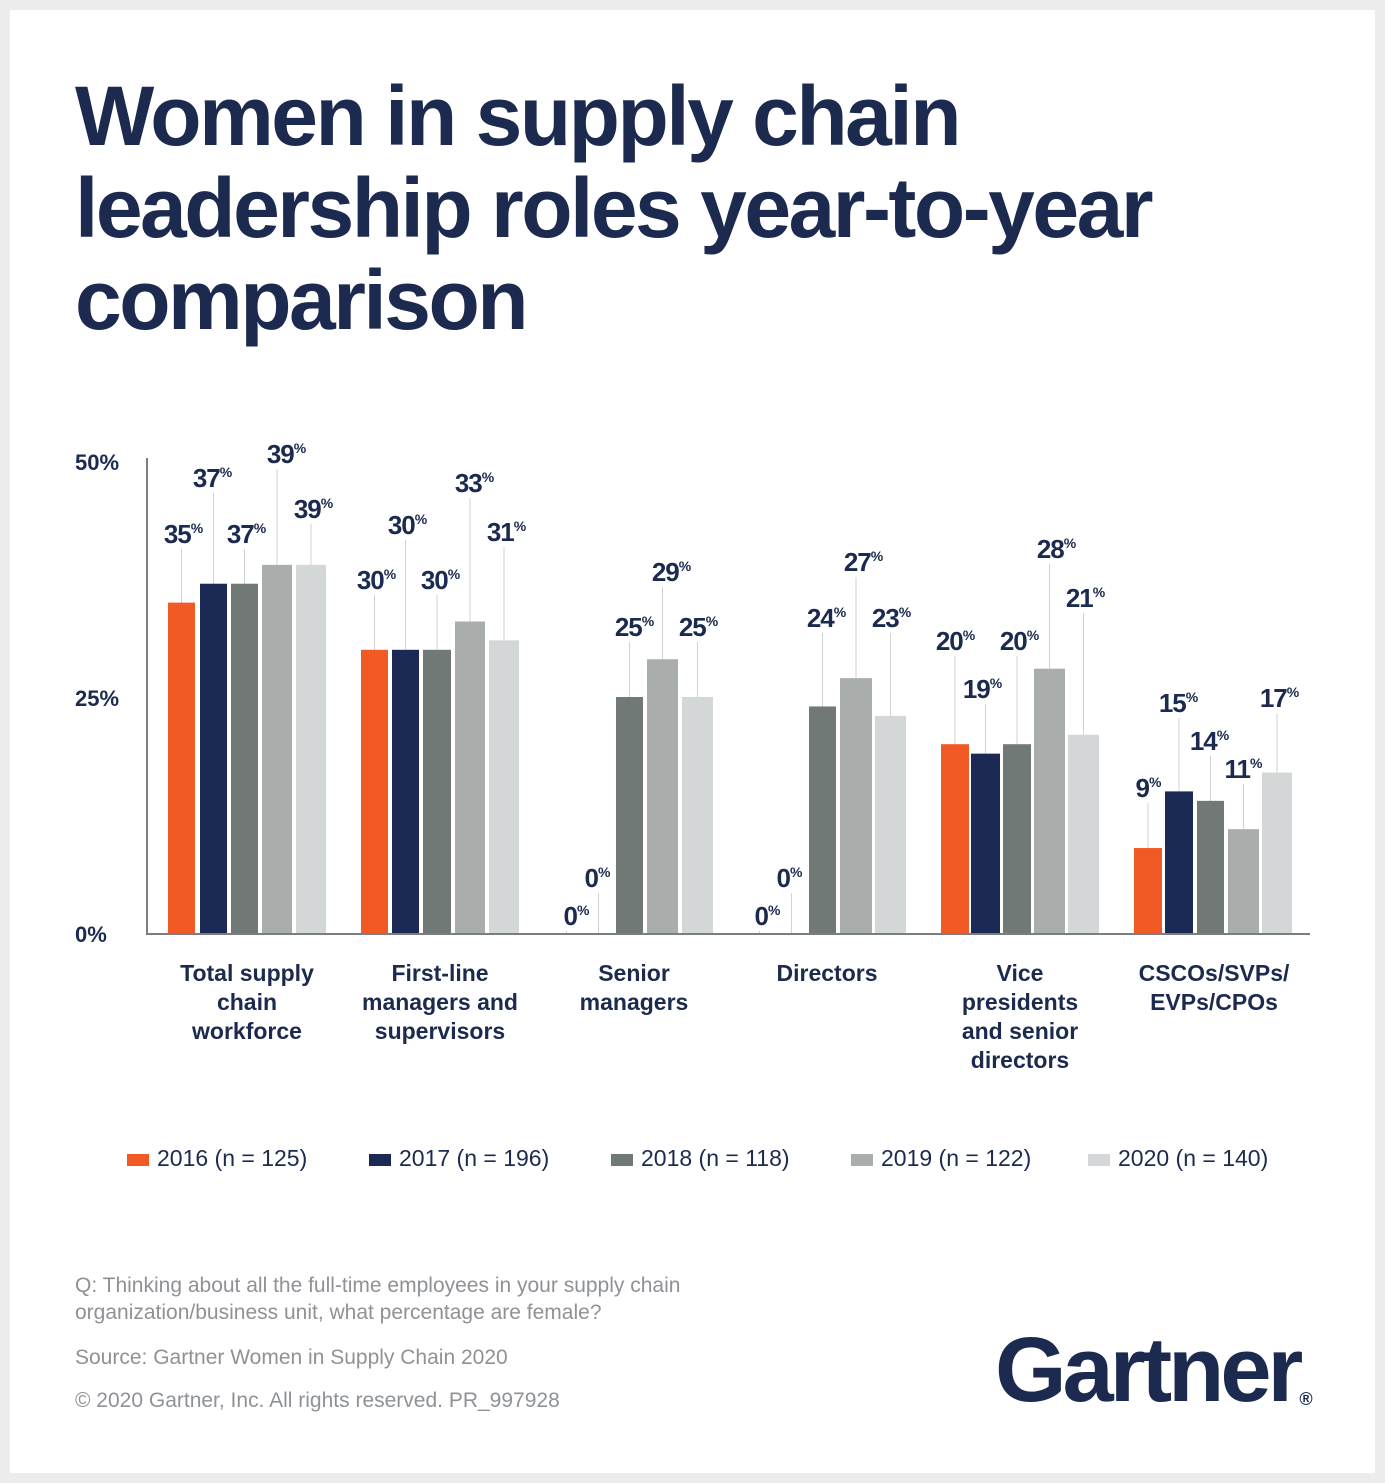 The height and width of the screenshot is (1483, 1385). I want to click on x-category-label: workforce, so click(246, 1031).